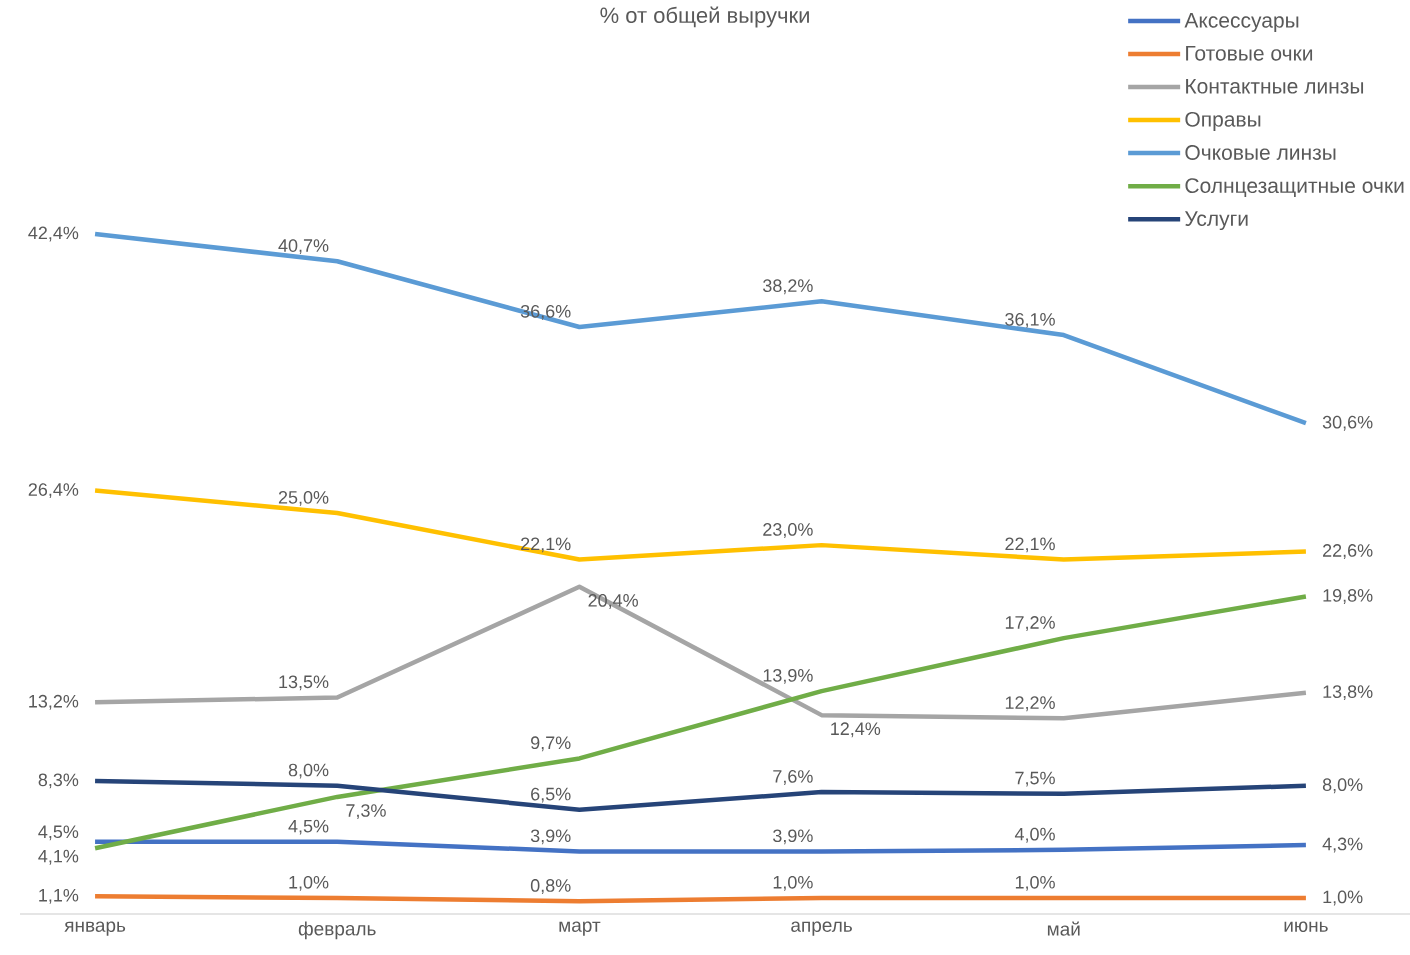 This screenshot has height=955, width=1410. Describe the element at coordinates (53, 491) in the screenshot. I see `data-label: 26,4%` at that location.